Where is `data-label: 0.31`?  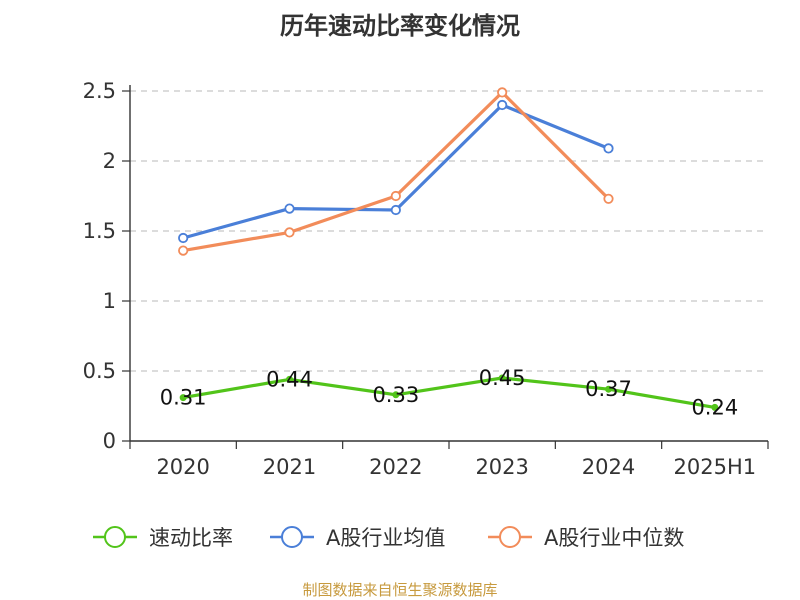
data-label: 0.31 is located at coordinates (183, 398).